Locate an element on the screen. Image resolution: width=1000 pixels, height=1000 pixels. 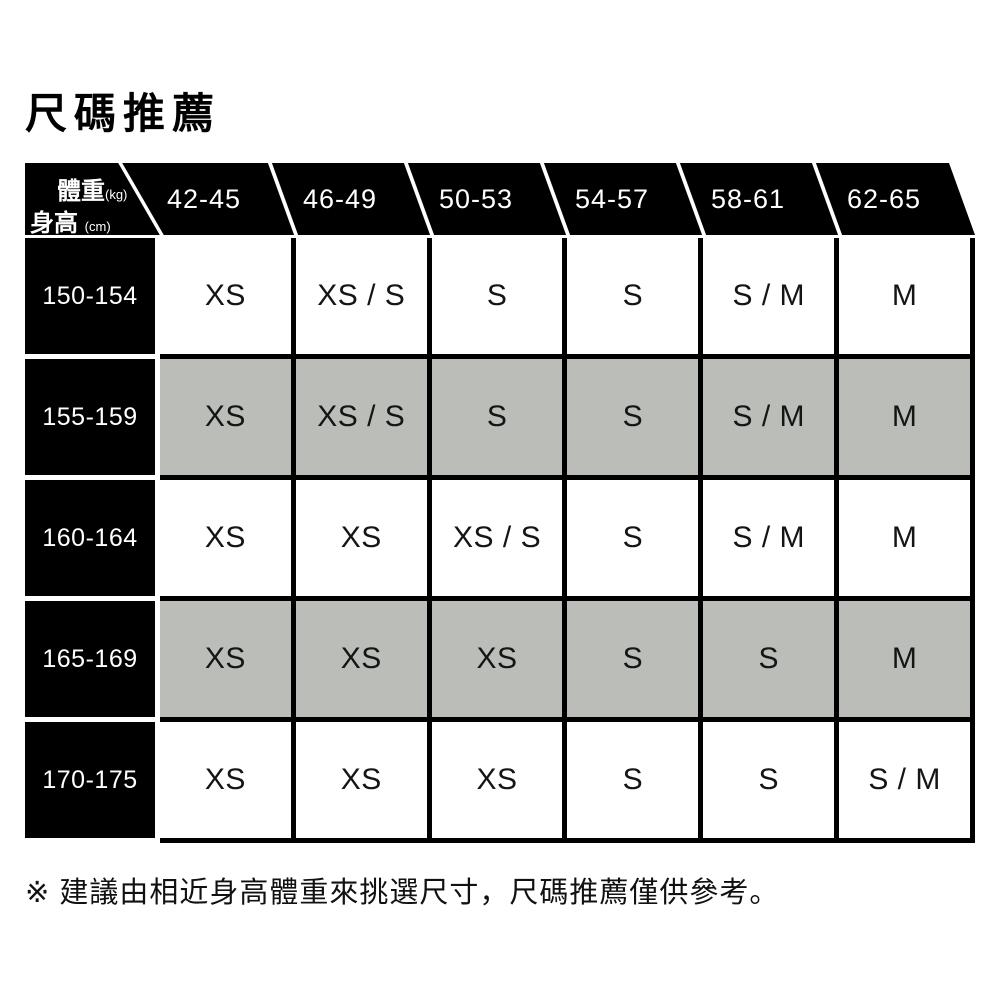
height-range-label: 160-164 is located at coordinates (90, 538).